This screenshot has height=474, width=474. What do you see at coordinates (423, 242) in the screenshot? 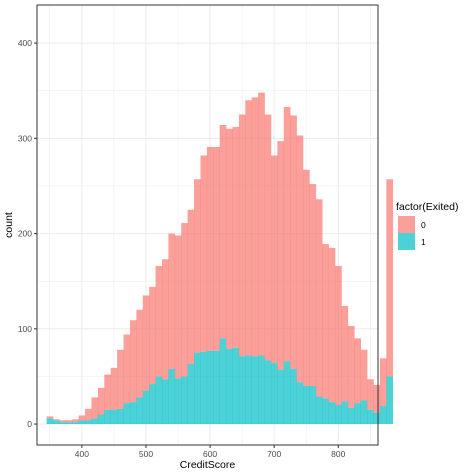
I see `legend-label-1: 1` at bounding box center [423, 242].